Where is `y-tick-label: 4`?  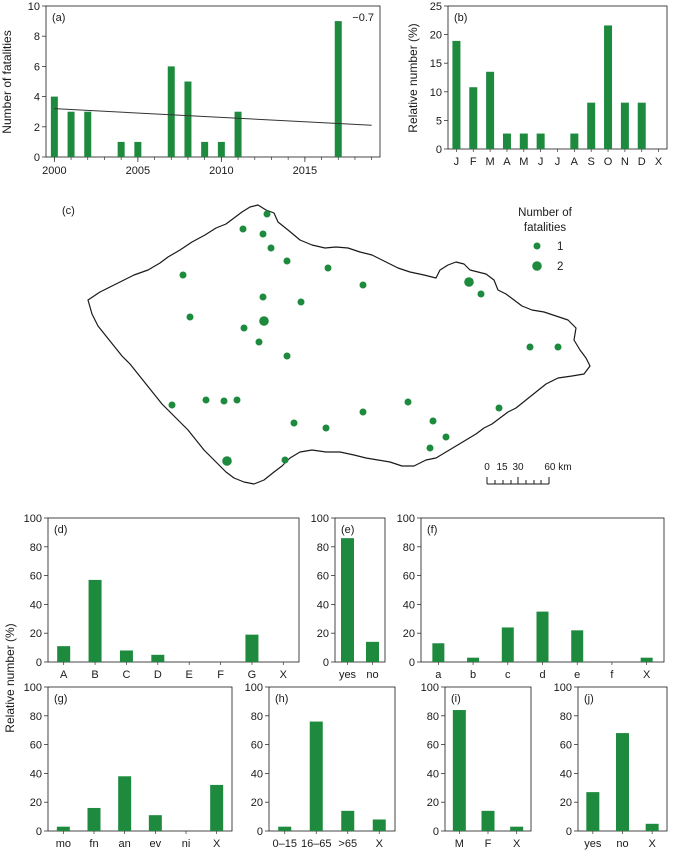
y-tick-label: 4 is located at coordinates (37, 98).